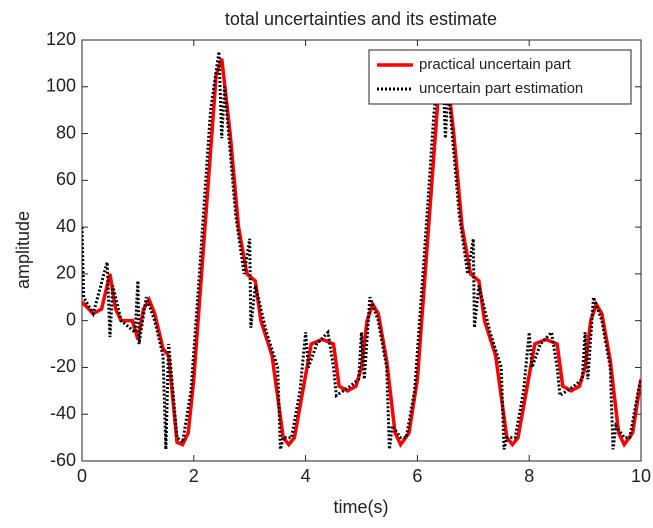 The height and width of the screenshot is (528, 653). I want to click on chart-title: total uncertainties and its estimate, so click(361, 19).